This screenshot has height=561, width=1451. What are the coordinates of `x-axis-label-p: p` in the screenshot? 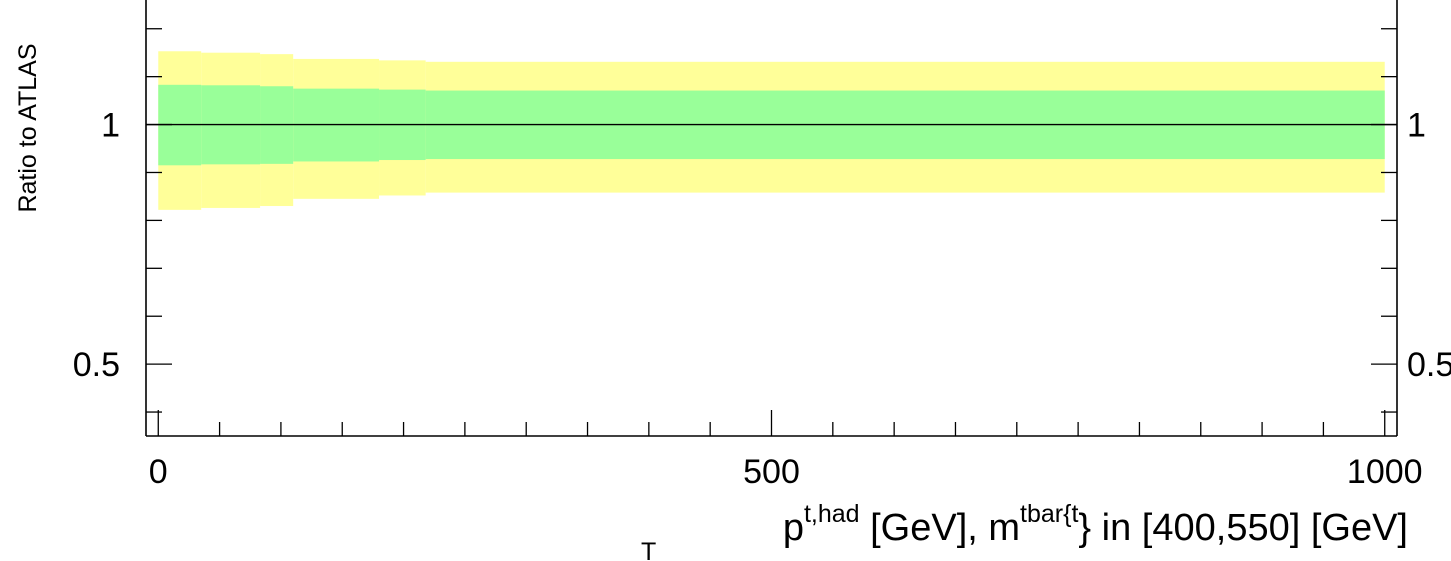 It's located at (793, 528).